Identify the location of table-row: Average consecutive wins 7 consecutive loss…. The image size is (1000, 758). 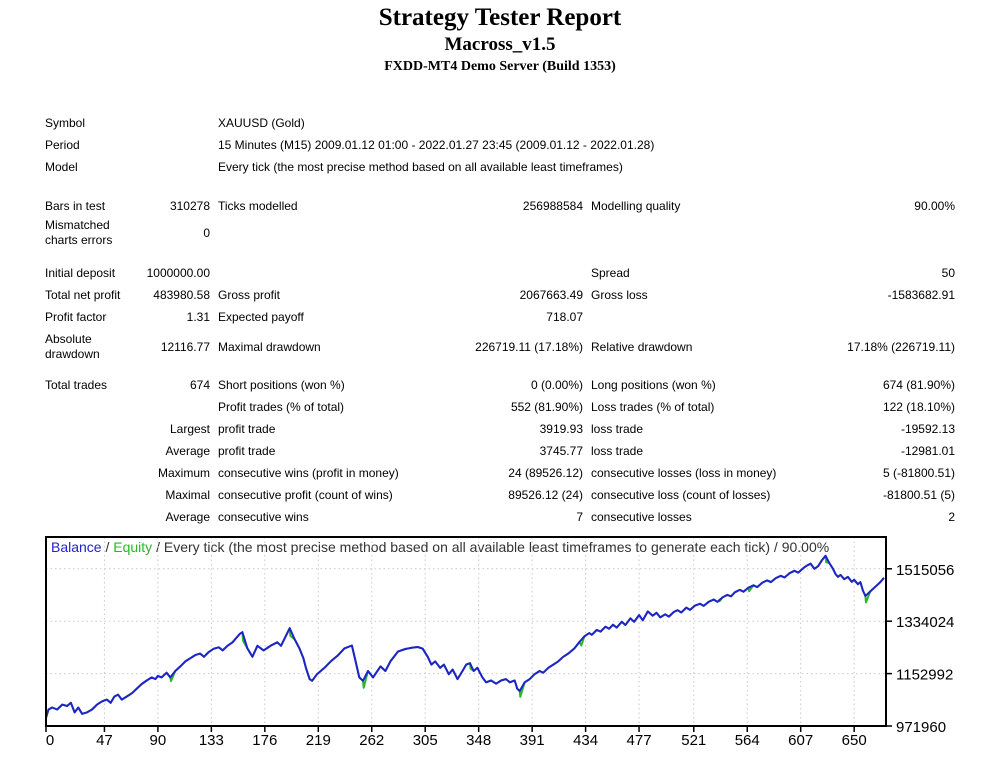
(500, 517).